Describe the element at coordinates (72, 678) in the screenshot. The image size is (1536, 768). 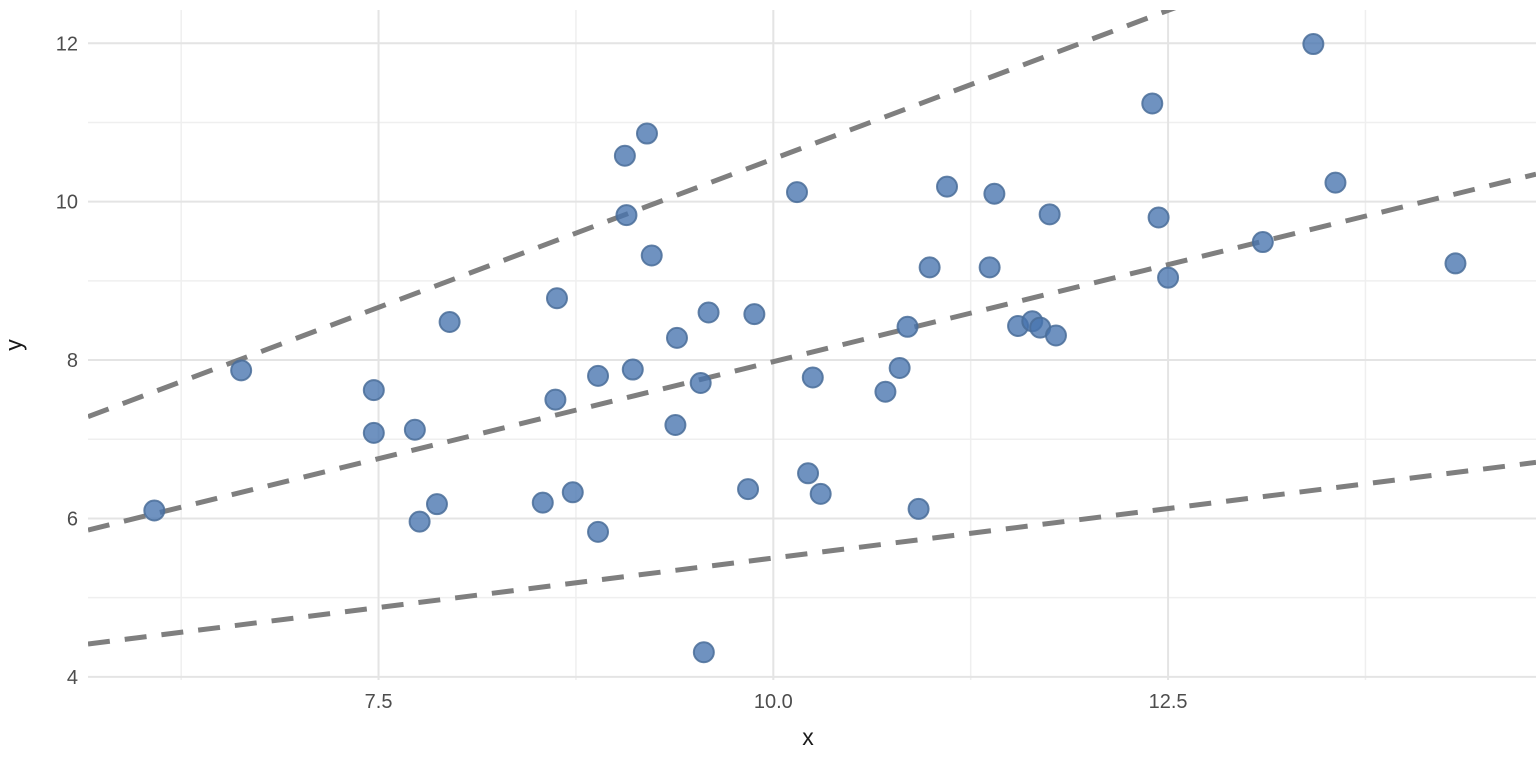
I see `y-tick-label: 4` at that location.